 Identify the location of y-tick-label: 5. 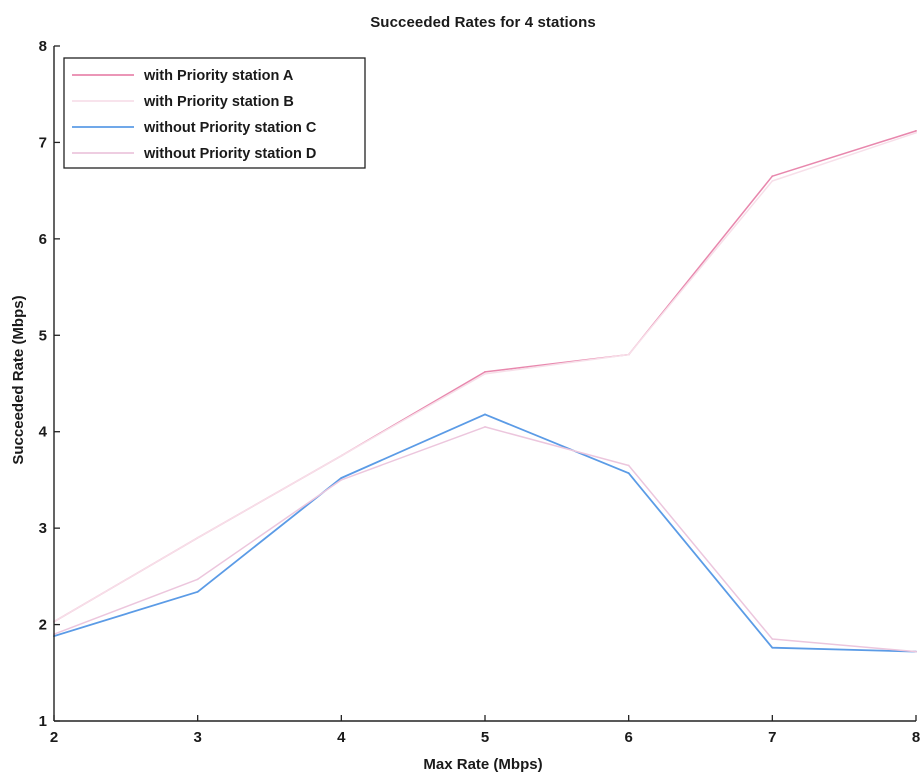
(43, 335).